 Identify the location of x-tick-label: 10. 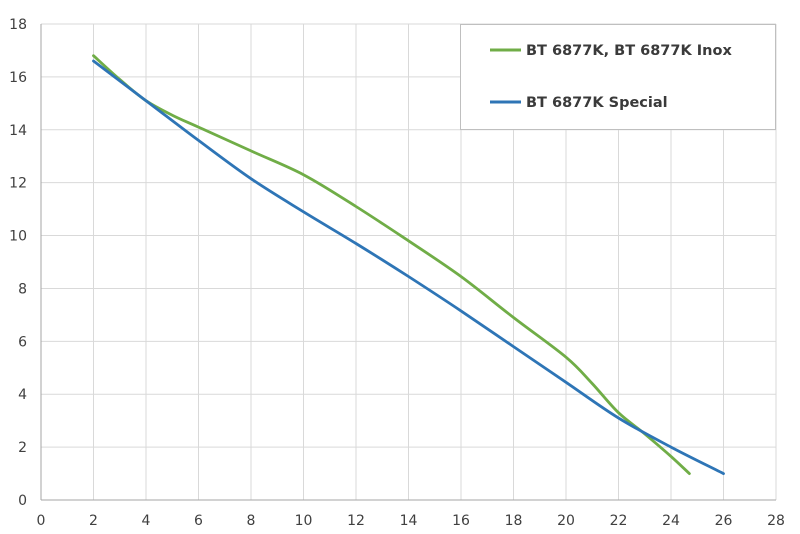
(304, 521).